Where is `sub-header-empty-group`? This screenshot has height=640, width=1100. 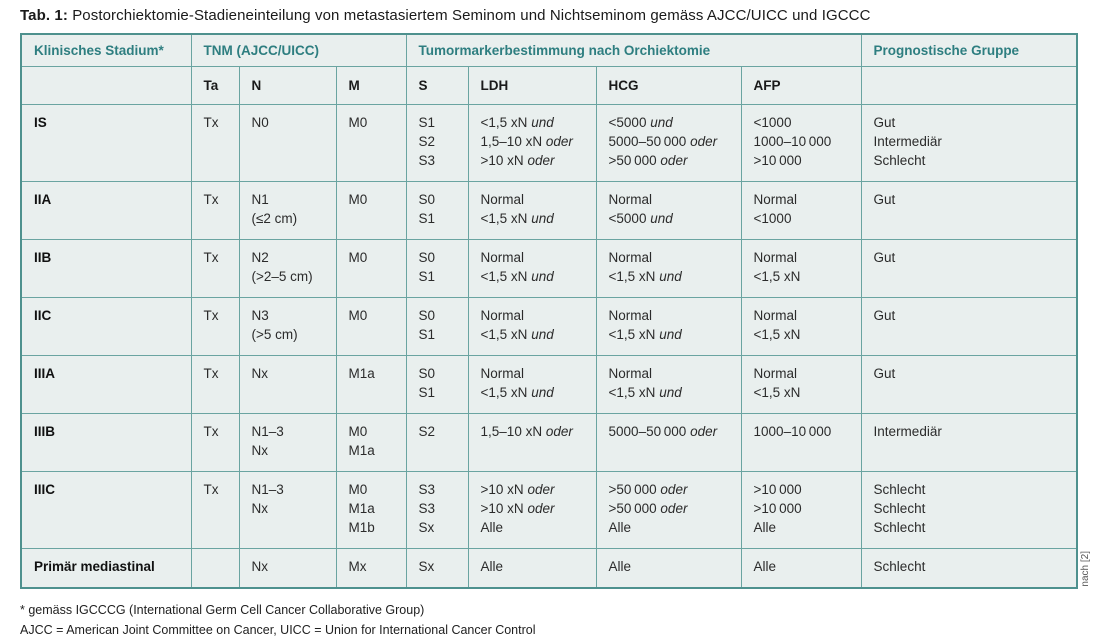 sub-header-empty-group is located at coordinates (969, 85).